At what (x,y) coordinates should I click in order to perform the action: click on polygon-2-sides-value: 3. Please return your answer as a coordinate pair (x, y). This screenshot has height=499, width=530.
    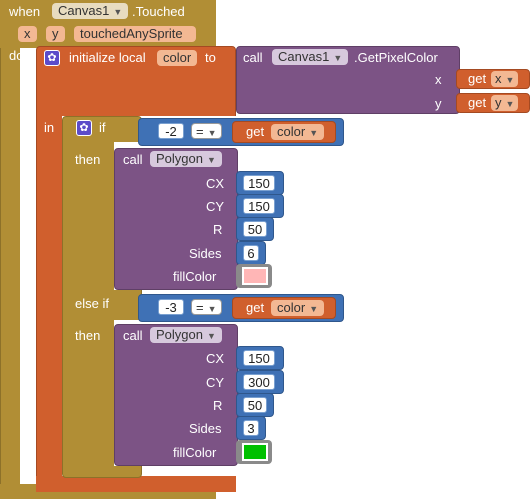
    Looking at the image, I should click on (251, 428).